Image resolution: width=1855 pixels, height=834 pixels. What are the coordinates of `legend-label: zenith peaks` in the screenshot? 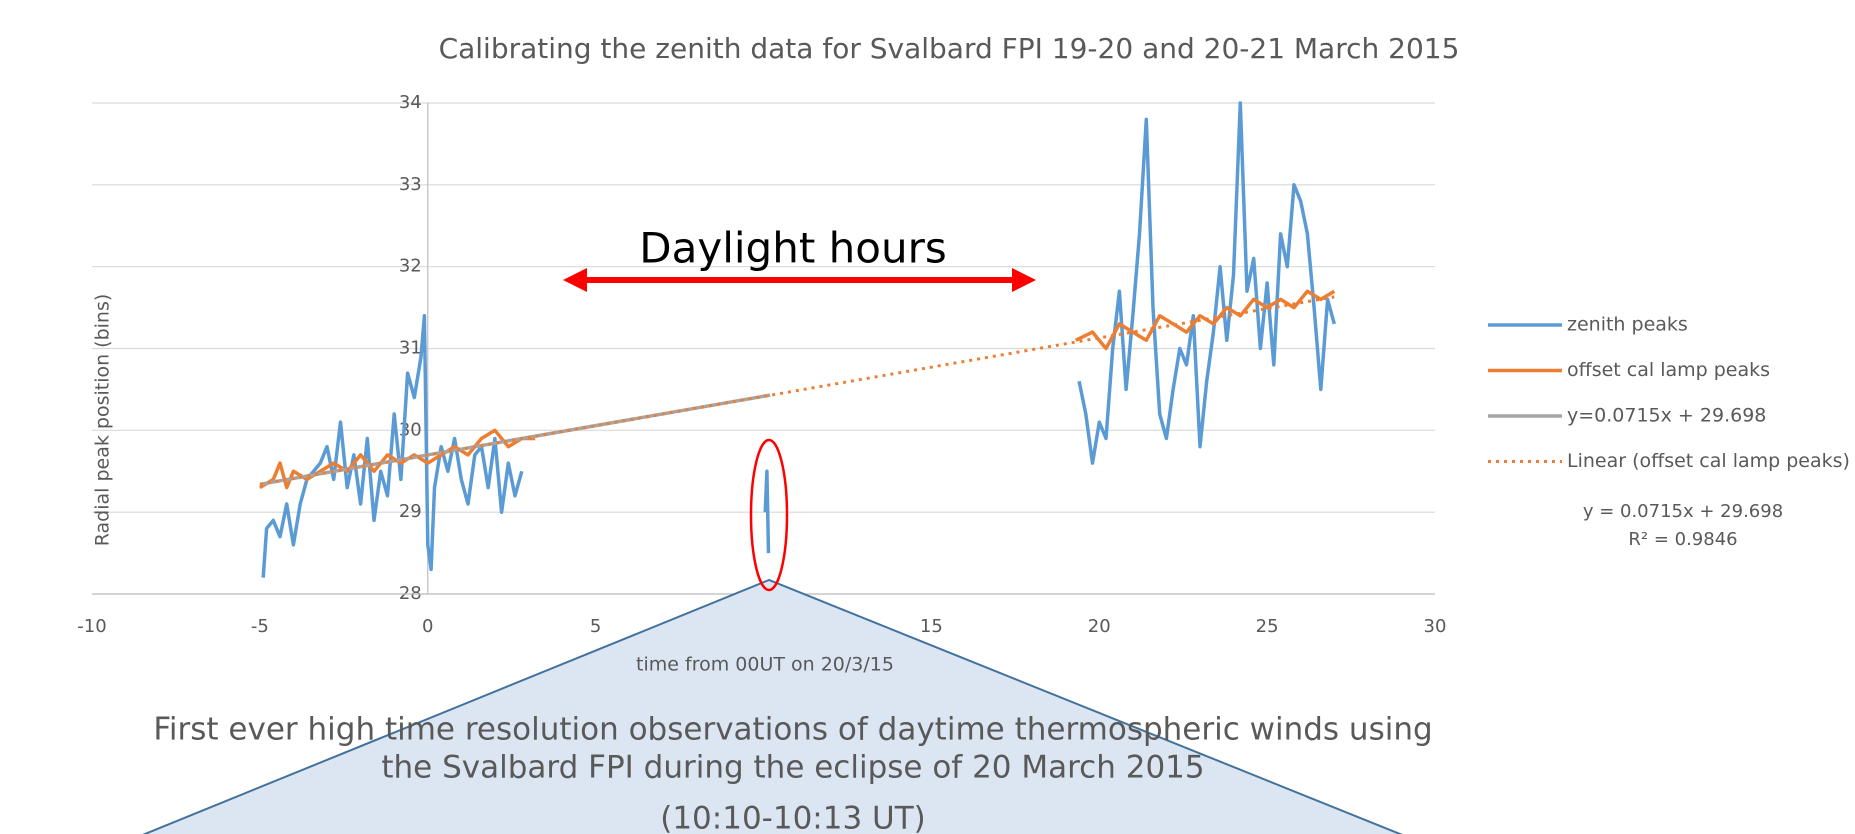 It's located at (1627, 325).